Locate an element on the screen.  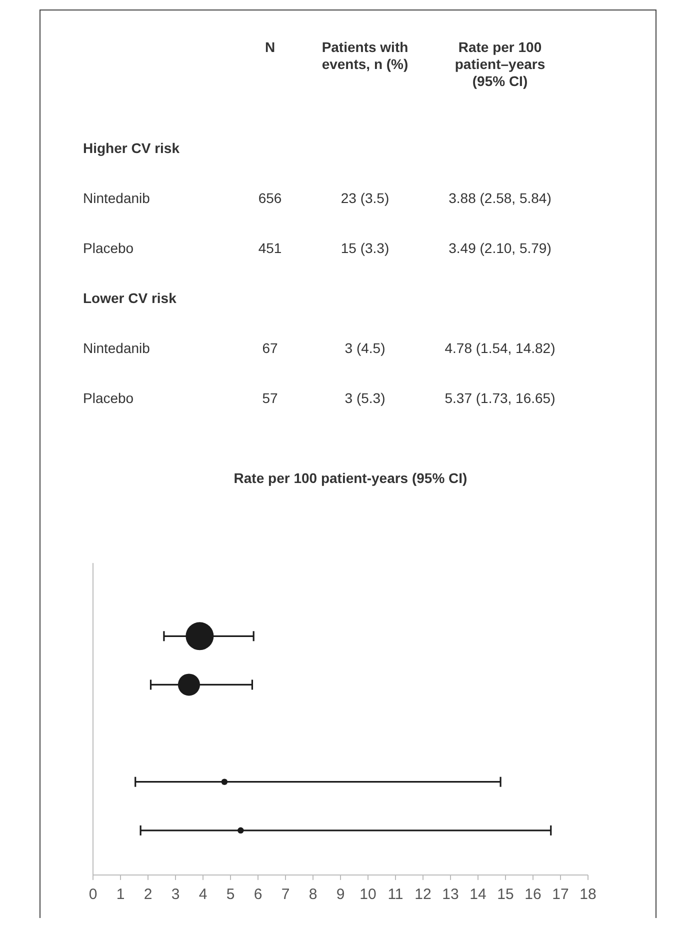
text: 57 is located at coordinates (270, 398).